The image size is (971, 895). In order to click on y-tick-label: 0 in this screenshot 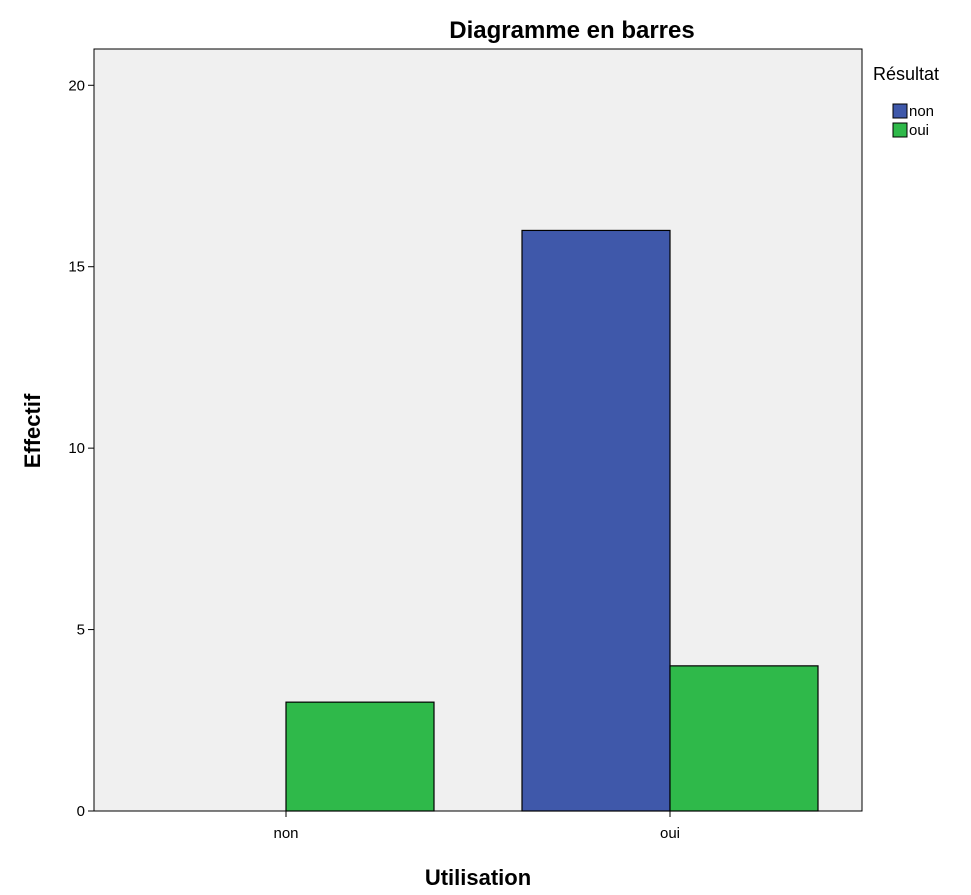, I will do `click(81, 811)`.